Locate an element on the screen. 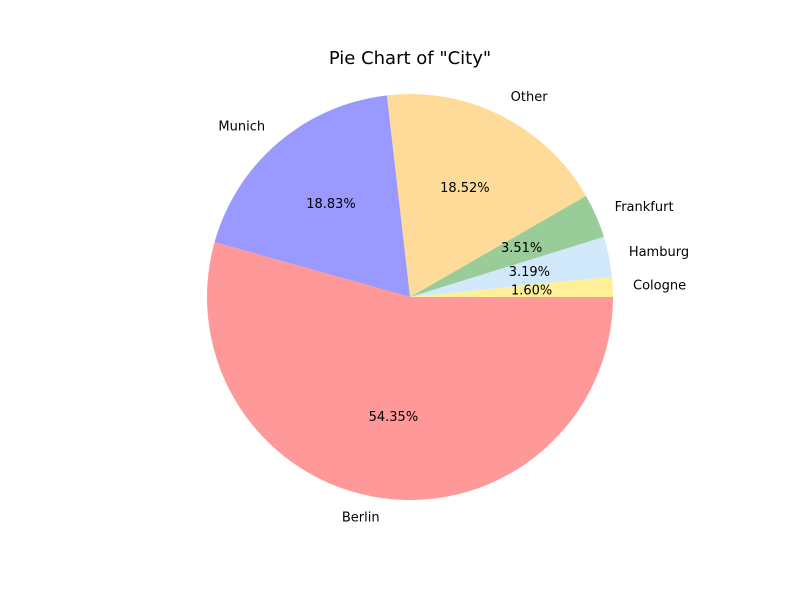  pie-slice-hamburg is located at coordinates (511, 266).